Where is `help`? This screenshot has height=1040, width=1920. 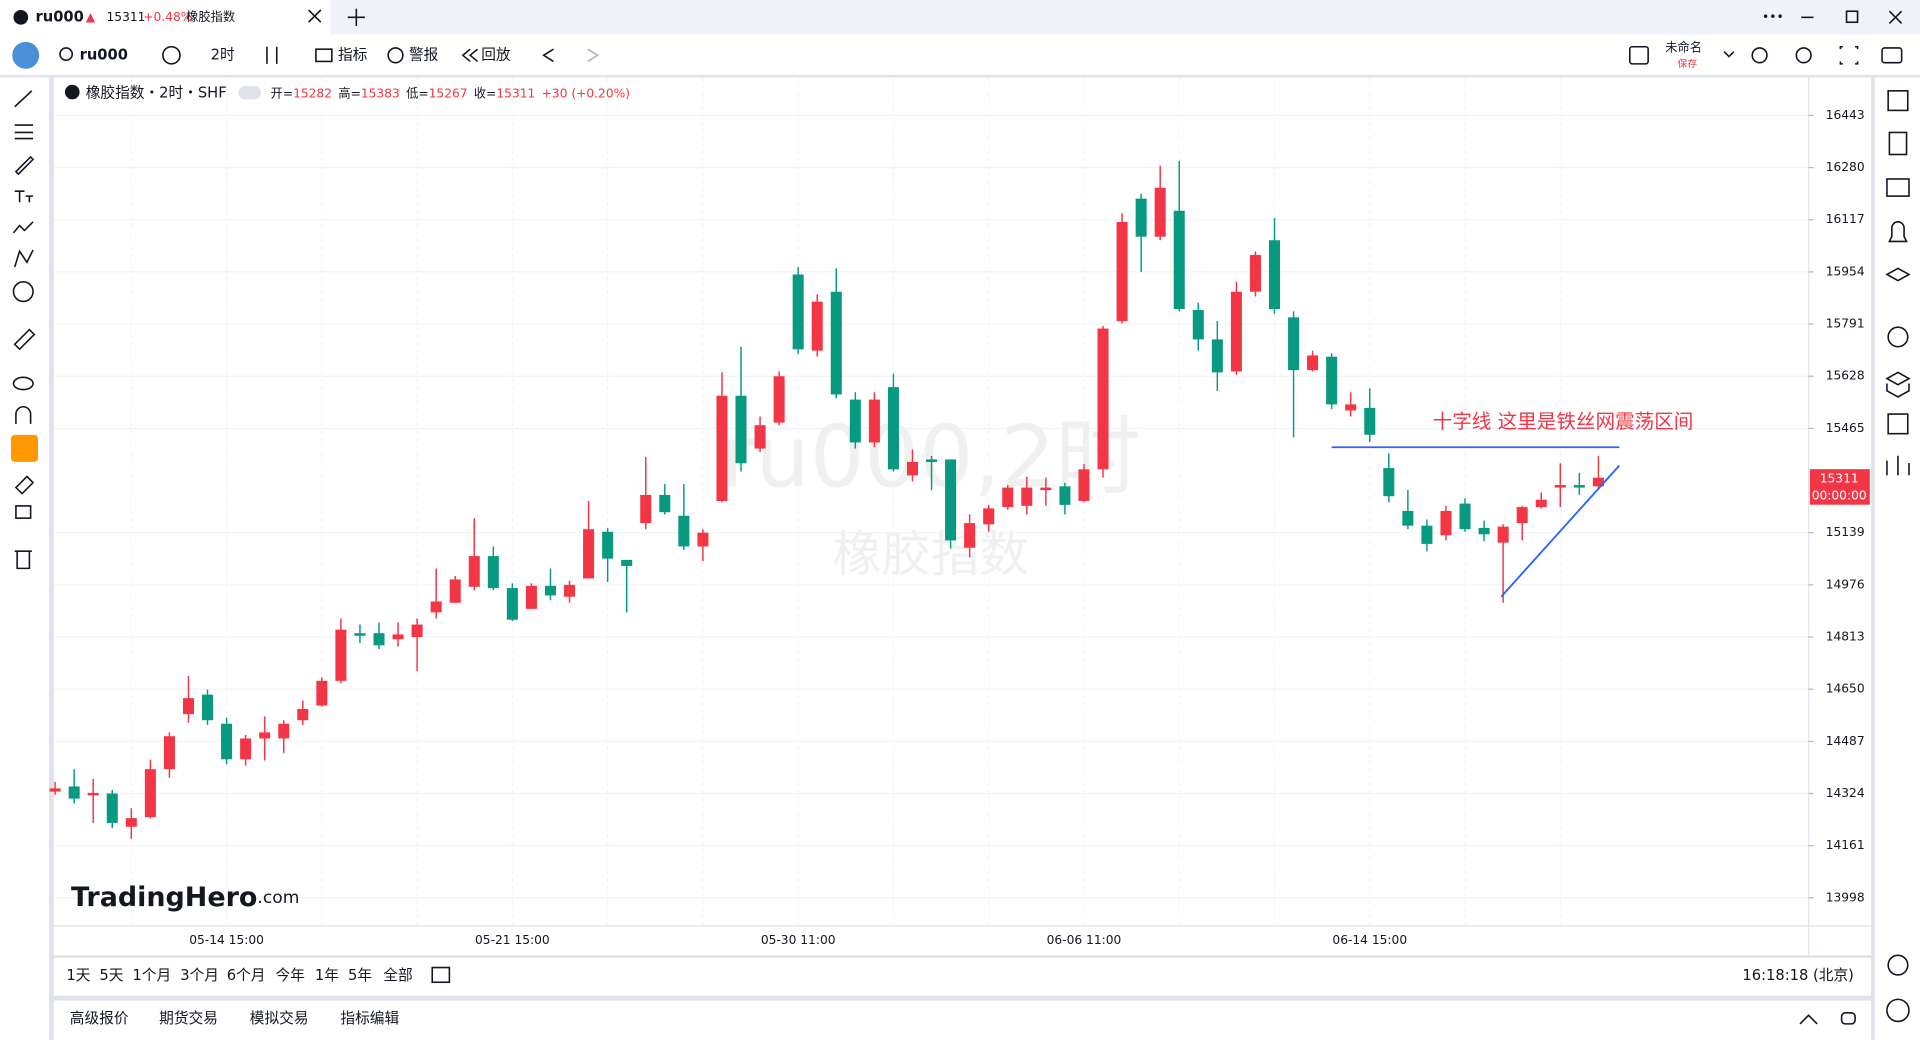
help is located at coordinates (1898, 1010).